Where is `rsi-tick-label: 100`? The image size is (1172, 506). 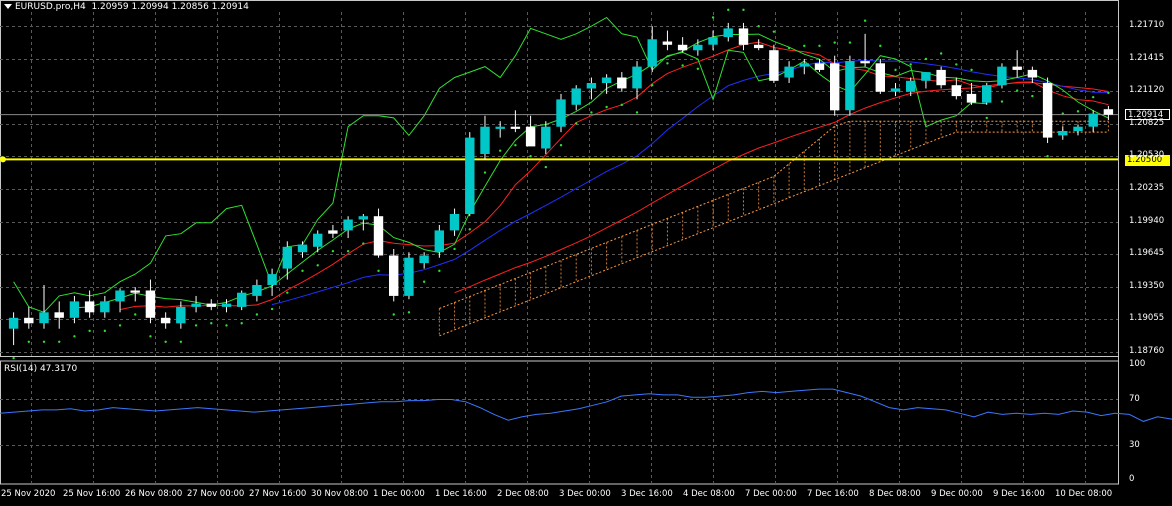
rsi-tick-label: 100 is located at coordinates (1137, 364).